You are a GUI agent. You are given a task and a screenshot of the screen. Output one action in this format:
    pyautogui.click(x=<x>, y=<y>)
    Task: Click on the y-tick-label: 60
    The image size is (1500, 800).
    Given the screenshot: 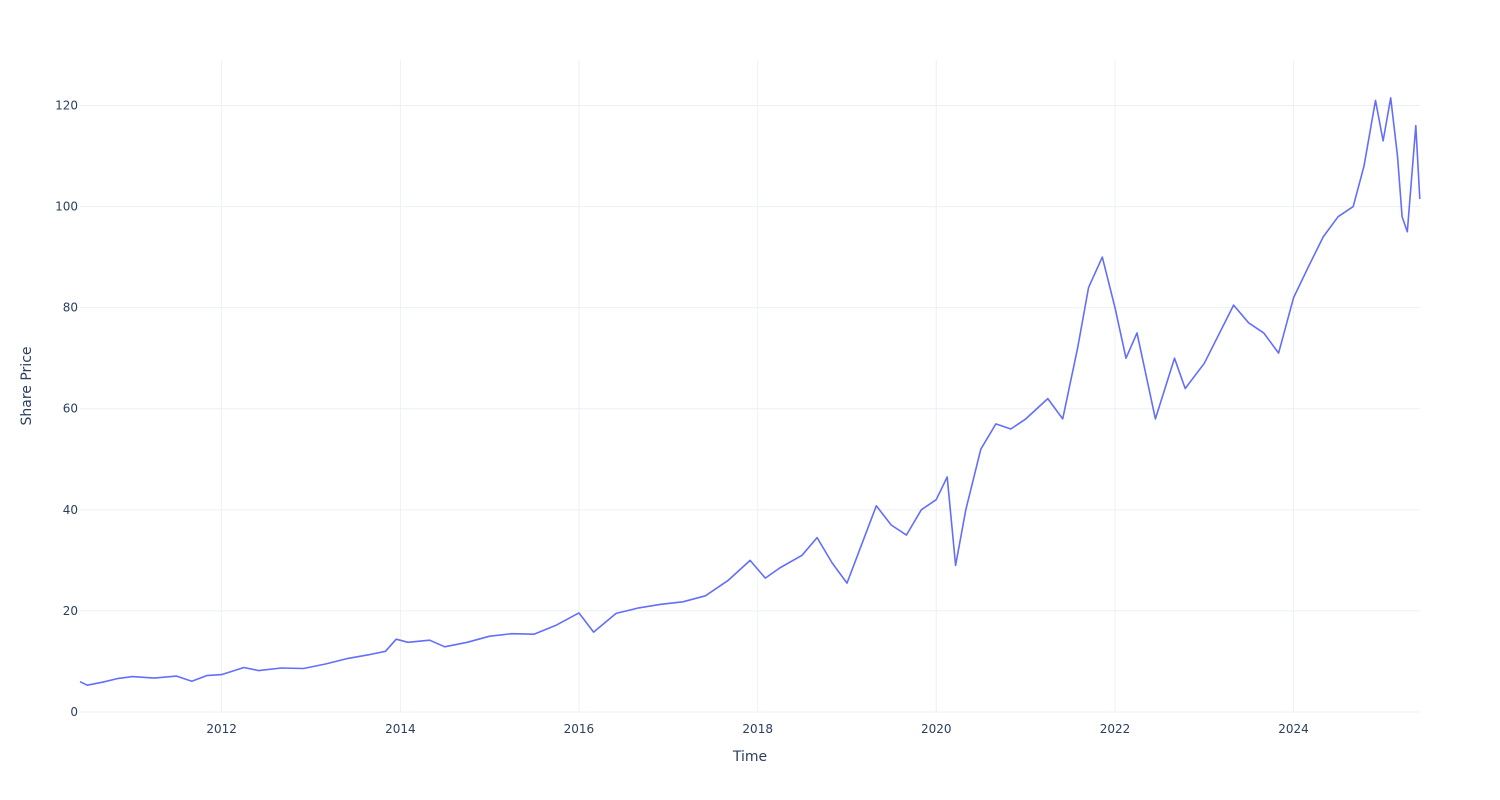 What is the action you would take?
    pyautogui.click(x=70, y=409)
    